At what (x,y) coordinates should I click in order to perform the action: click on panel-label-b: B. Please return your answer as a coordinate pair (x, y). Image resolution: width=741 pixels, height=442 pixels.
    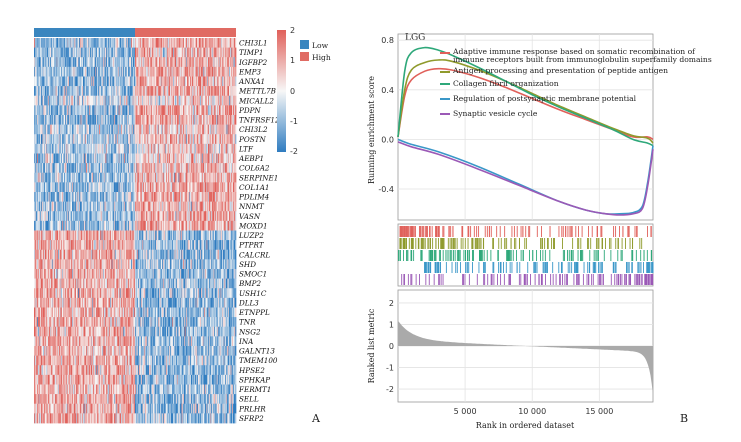
    Looking at the image, I should click on (684, 418).